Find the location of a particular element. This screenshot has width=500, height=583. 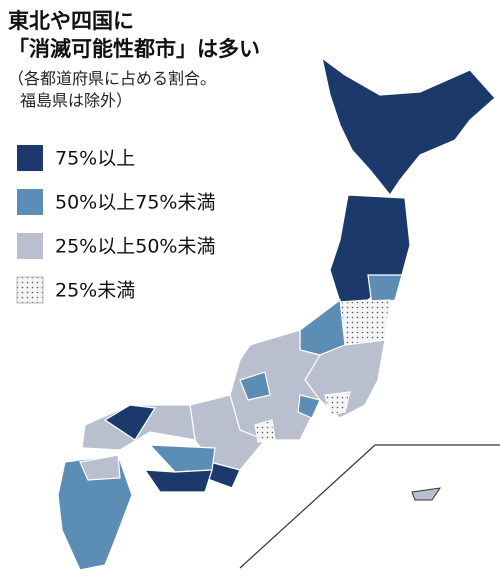

title: 東北や四国に is located at coordinates (71, 21).